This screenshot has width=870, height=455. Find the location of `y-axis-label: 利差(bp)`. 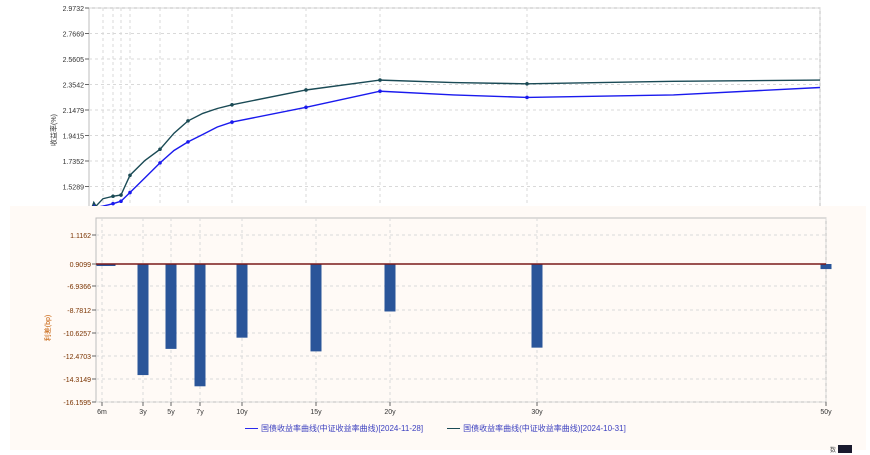

y-axis-label: 利差(bp) is located at coordinates (47, 328).